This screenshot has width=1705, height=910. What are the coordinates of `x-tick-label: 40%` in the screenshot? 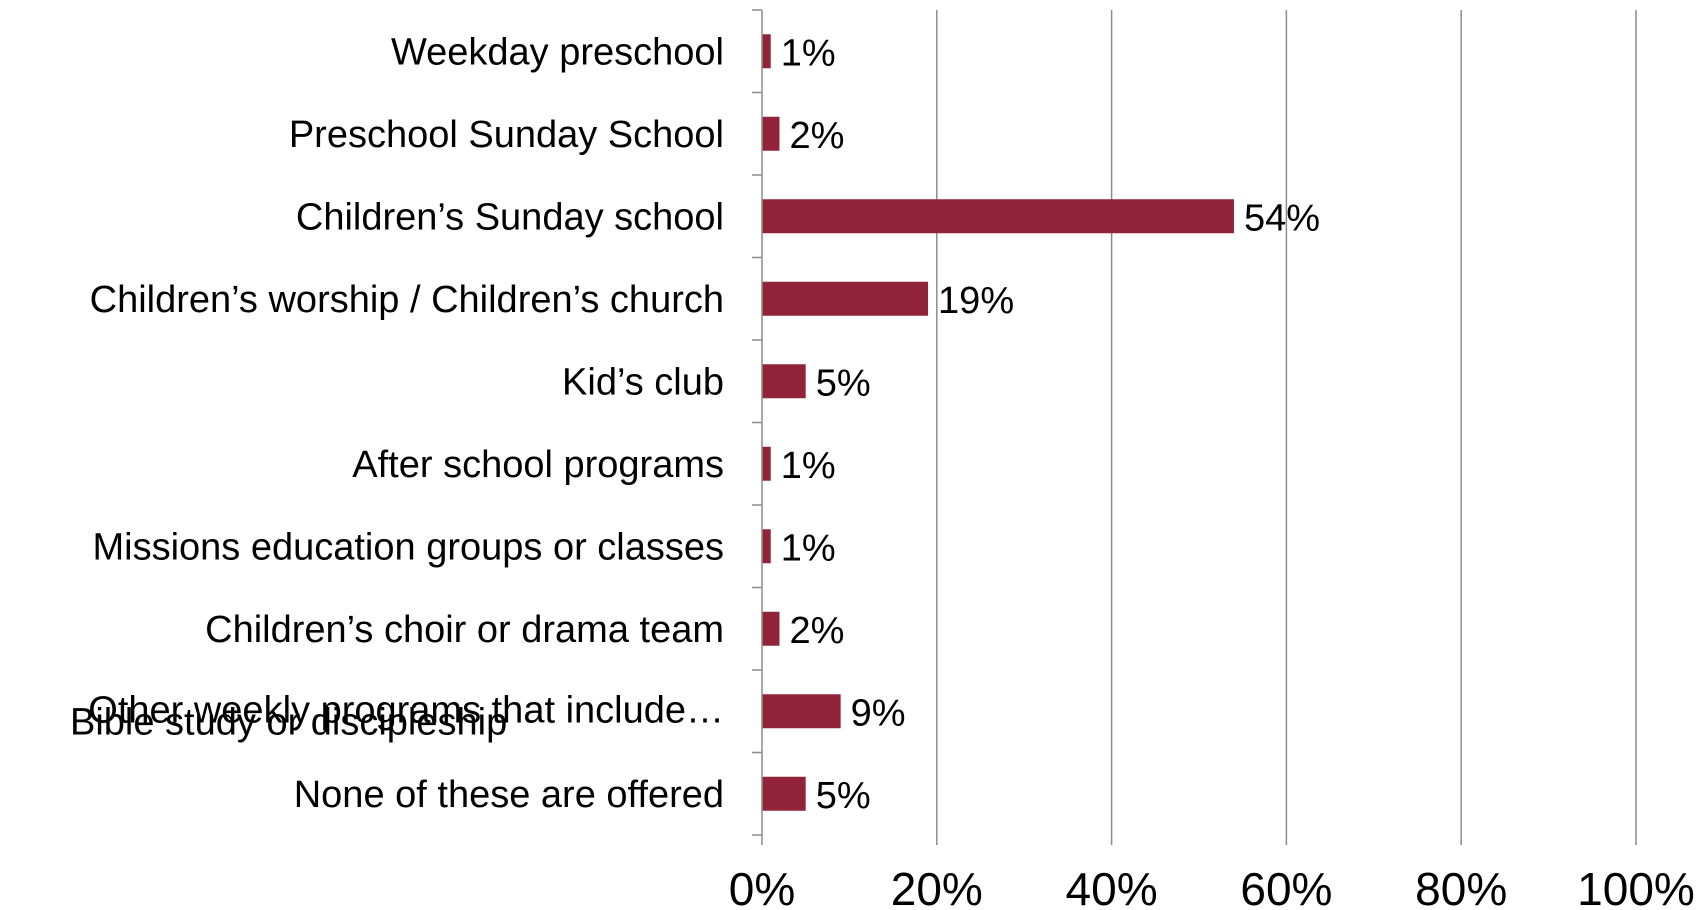 It's located at (1112, 886).